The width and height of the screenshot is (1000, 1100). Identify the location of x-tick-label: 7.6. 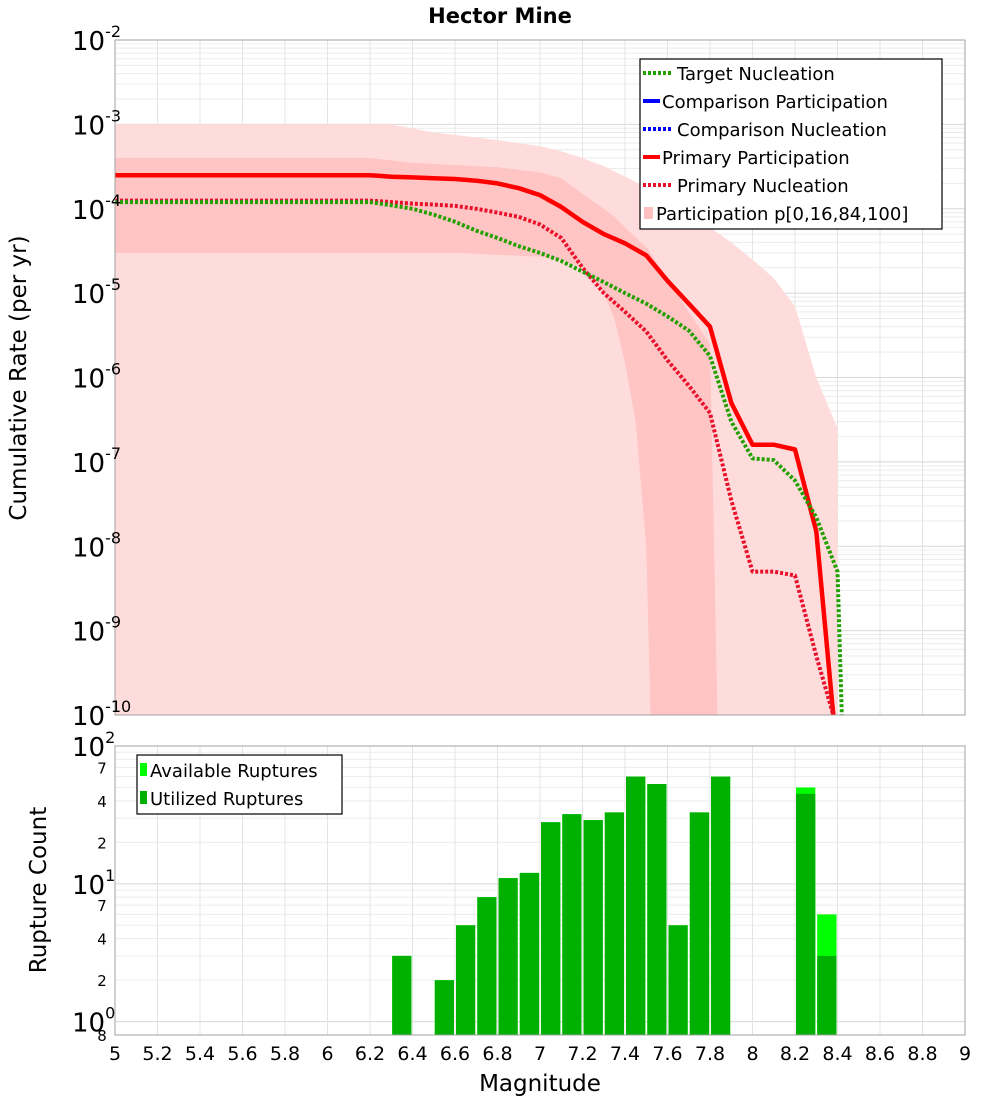
(667, 1054).